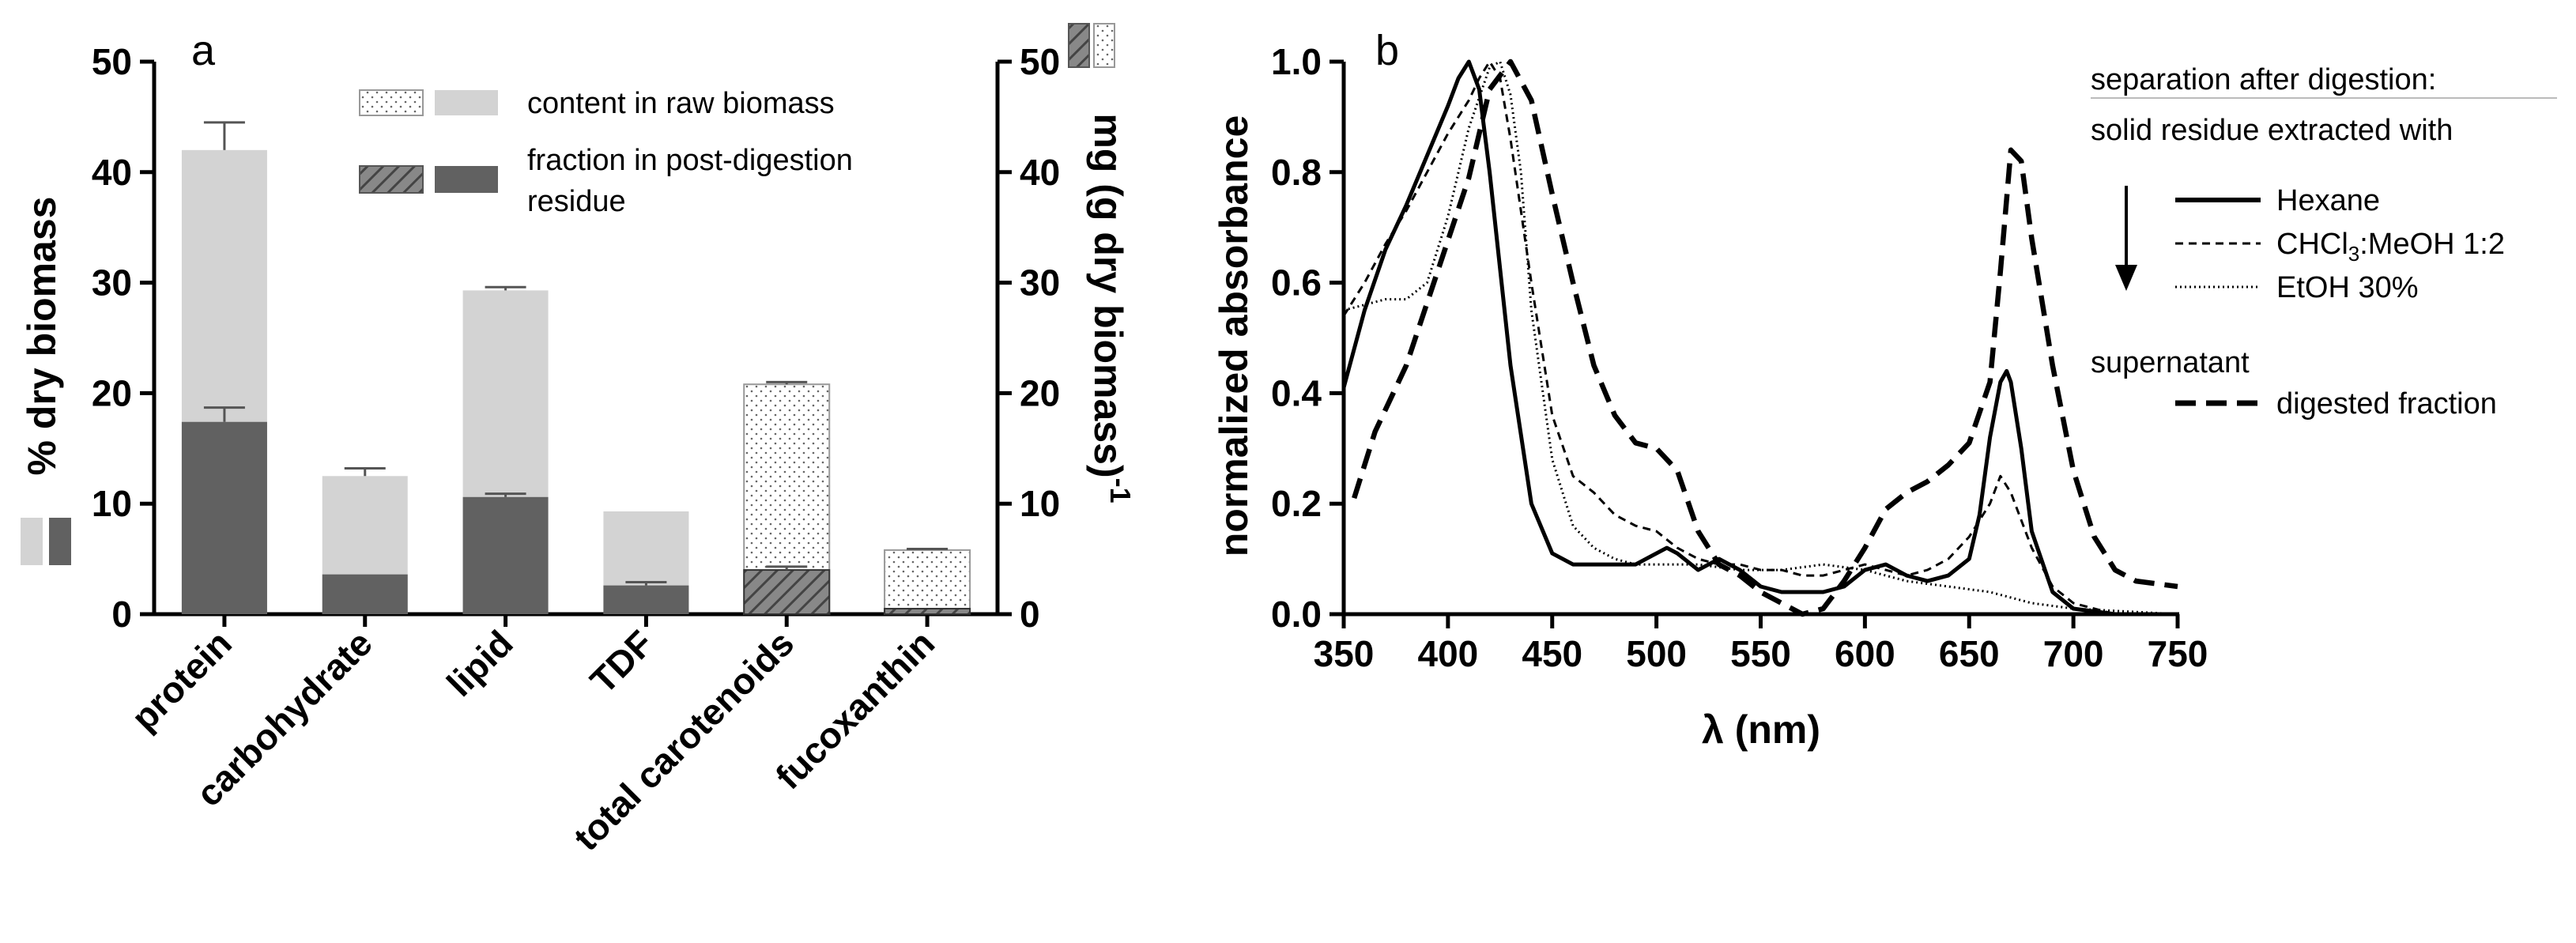  I want to click on panel-b-x-tick-label: 550, so click(1761, 654).